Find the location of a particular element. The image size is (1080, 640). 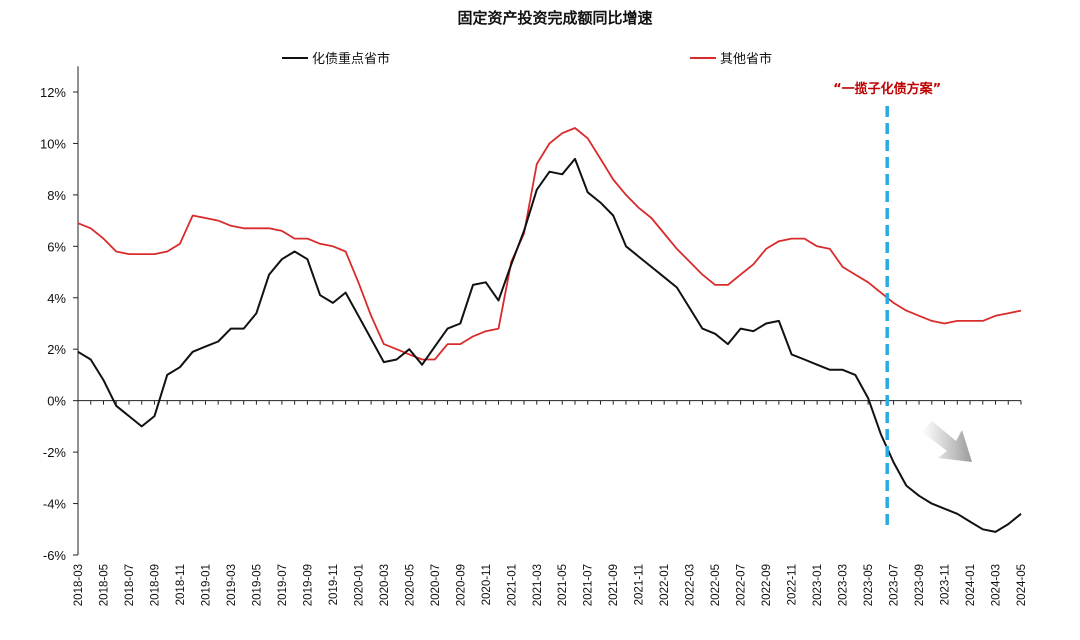

x-tick-label: 2022-03 is located at coordinates (691, 585).